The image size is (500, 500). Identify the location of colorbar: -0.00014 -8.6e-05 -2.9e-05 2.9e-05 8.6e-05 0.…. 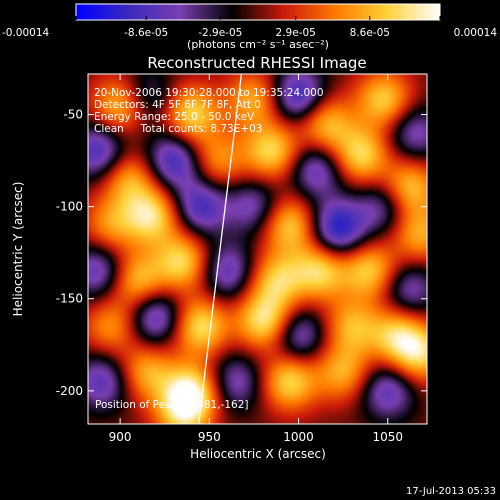
(249, 27).